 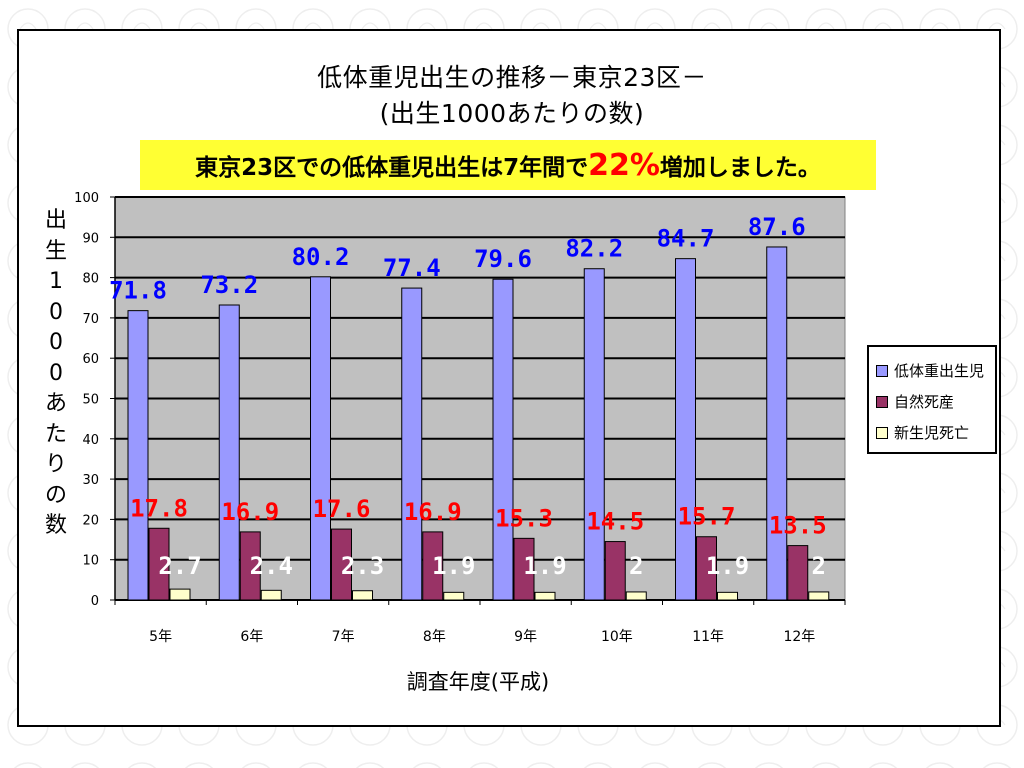 What do you see at coordinates (90, 279) in the screenshot?
I see `y-tick-label: 80` at bounding box center [90, 279].